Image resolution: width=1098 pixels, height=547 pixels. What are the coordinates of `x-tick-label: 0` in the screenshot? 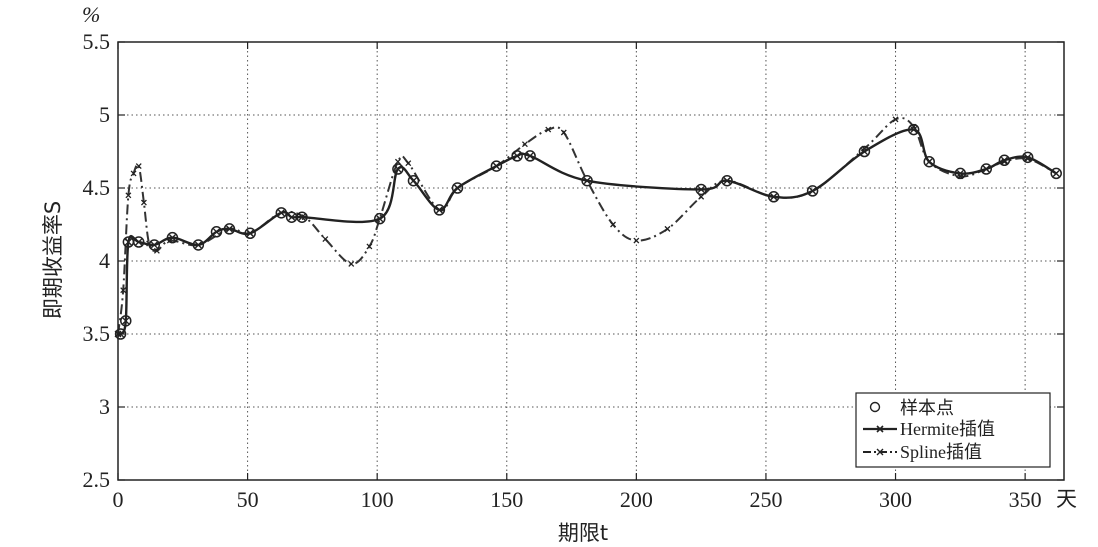 It's located at (118, 499).